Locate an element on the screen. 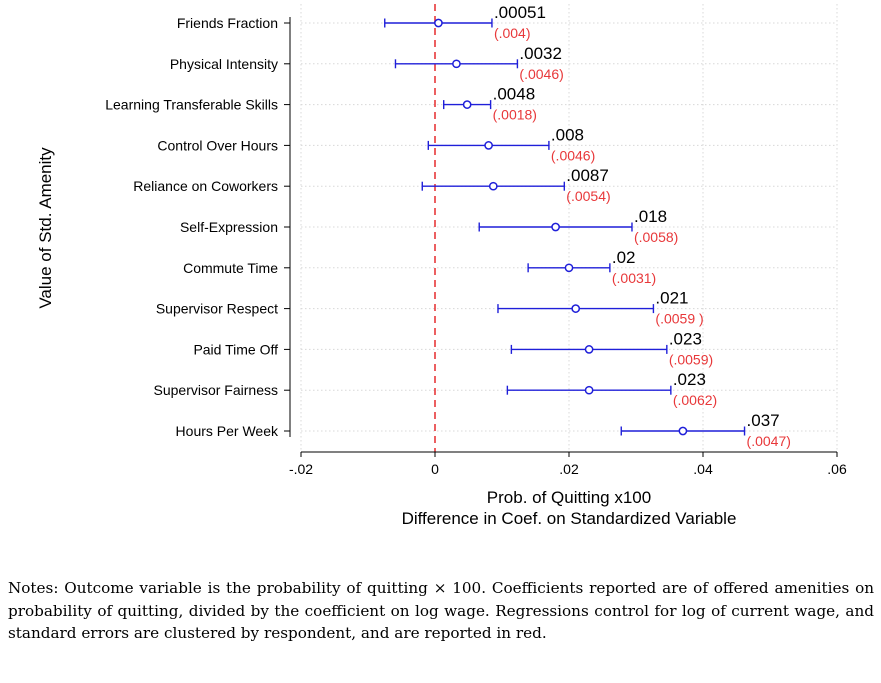 This screenshot has height=683, width=881. y-axis-title: Value of Std. Amenity is located at coordinates (45, 228).